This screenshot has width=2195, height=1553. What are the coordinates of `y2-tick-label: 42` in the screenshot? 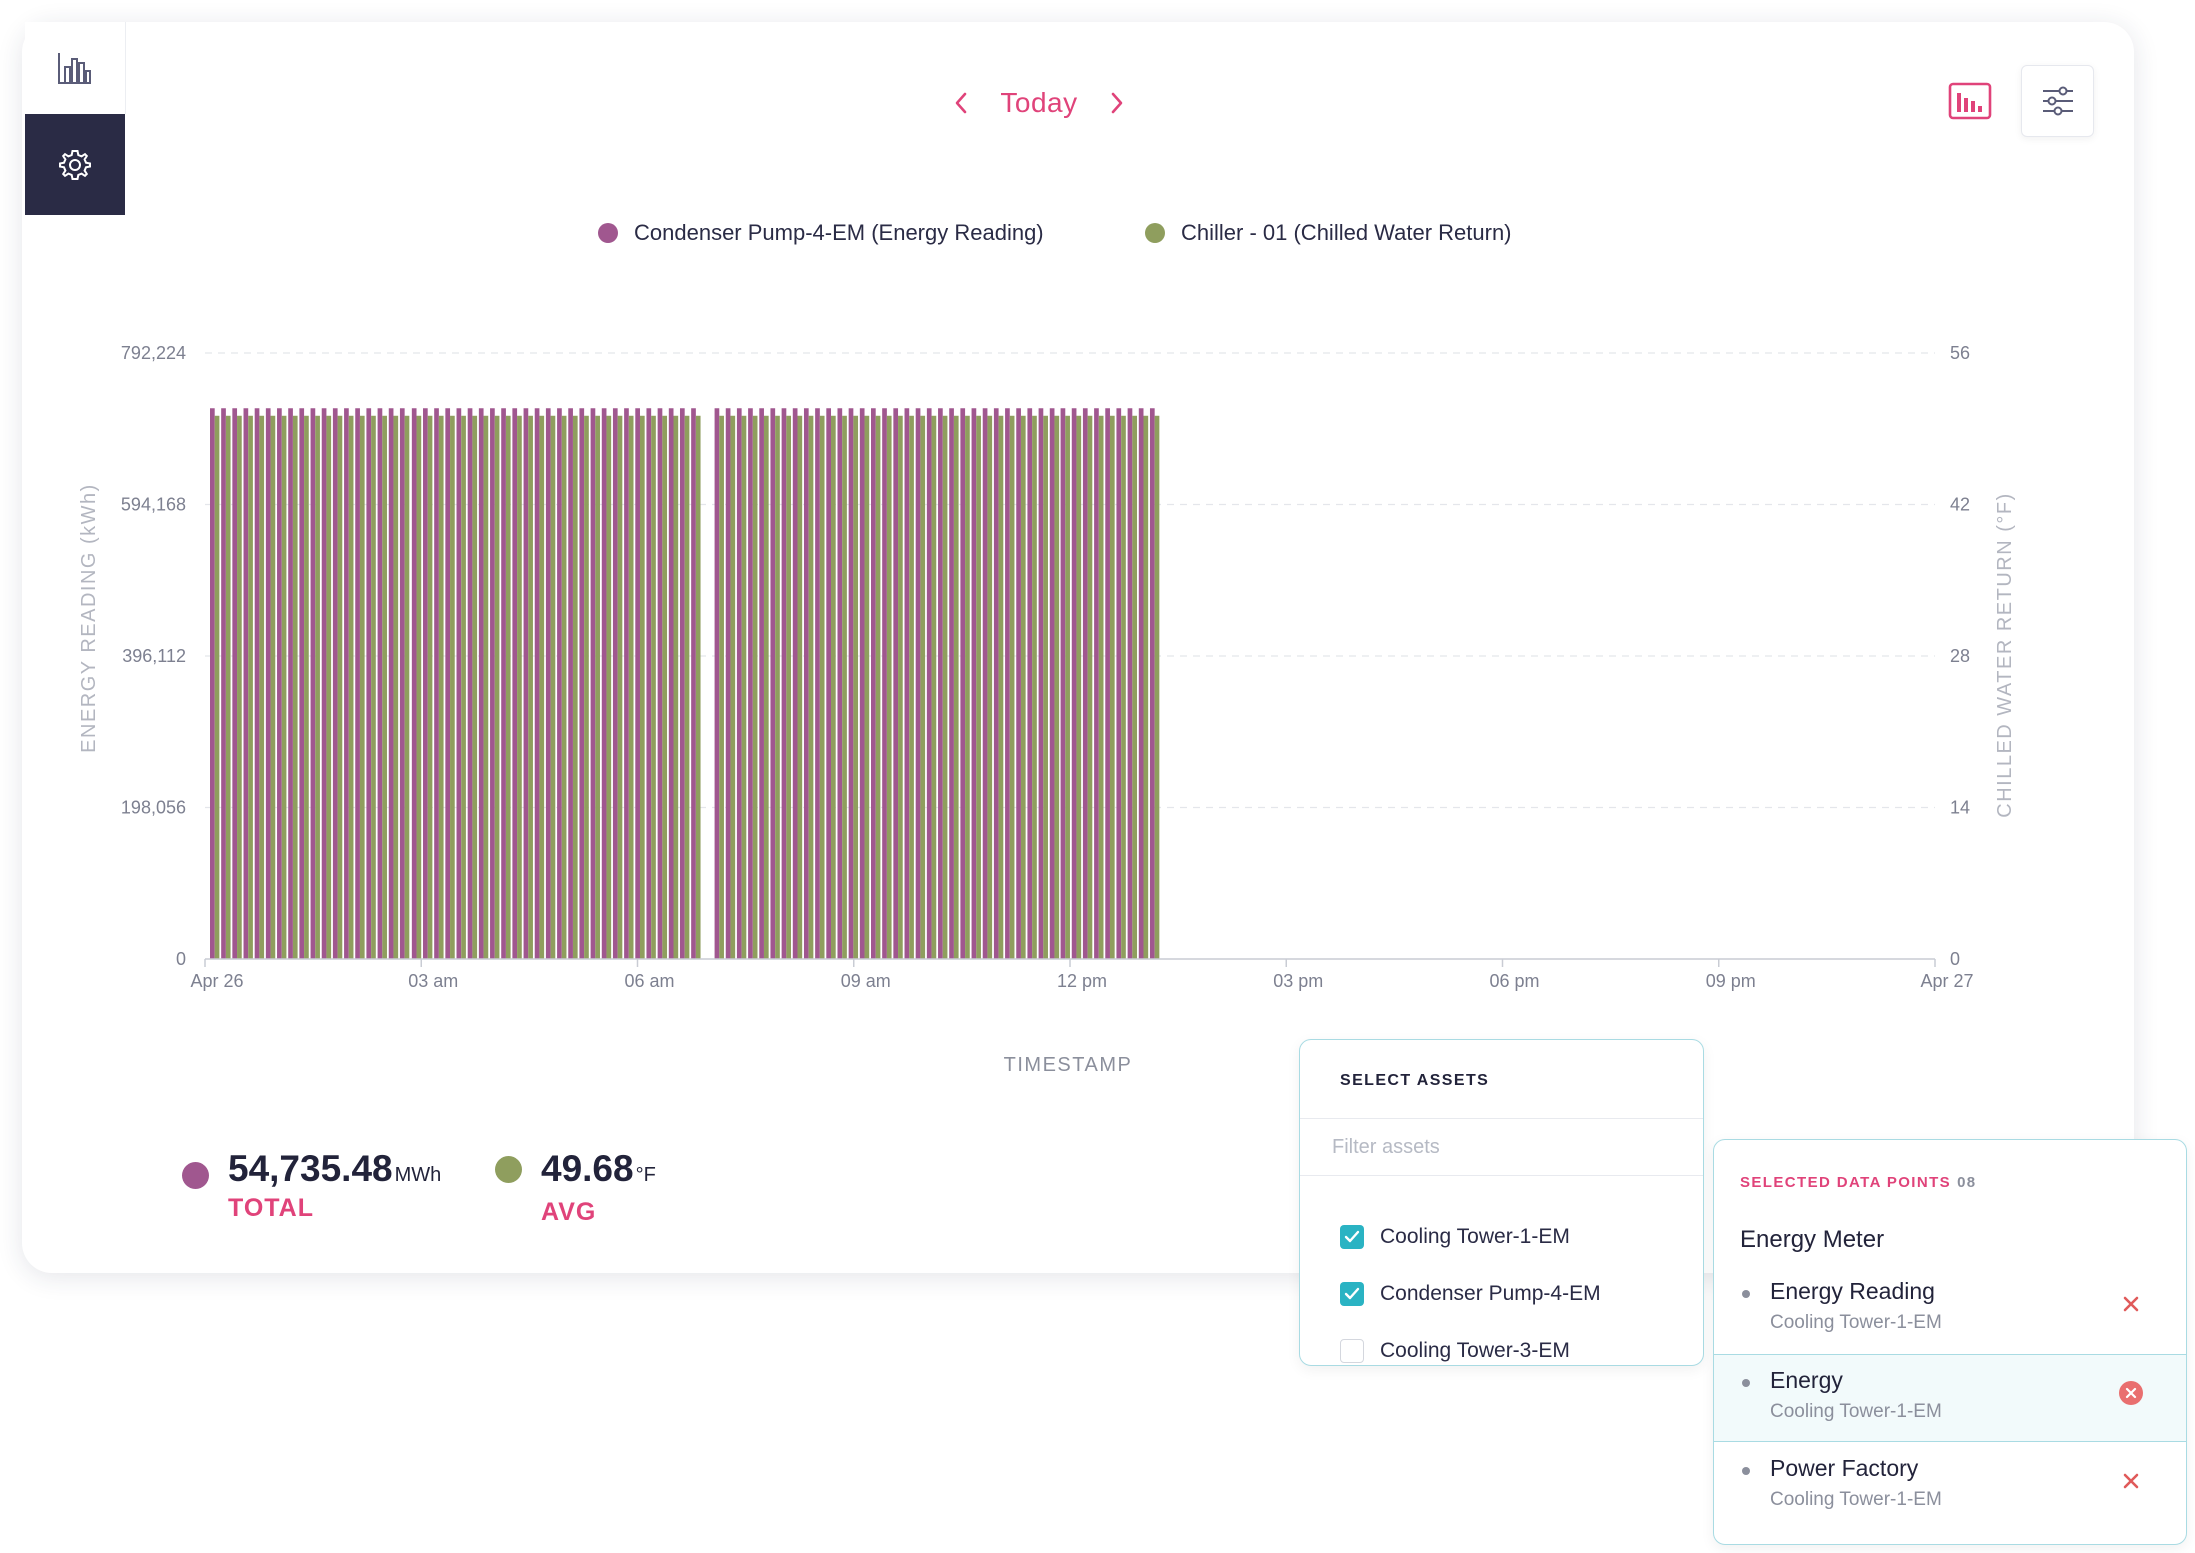 It's located at (1960, 505).